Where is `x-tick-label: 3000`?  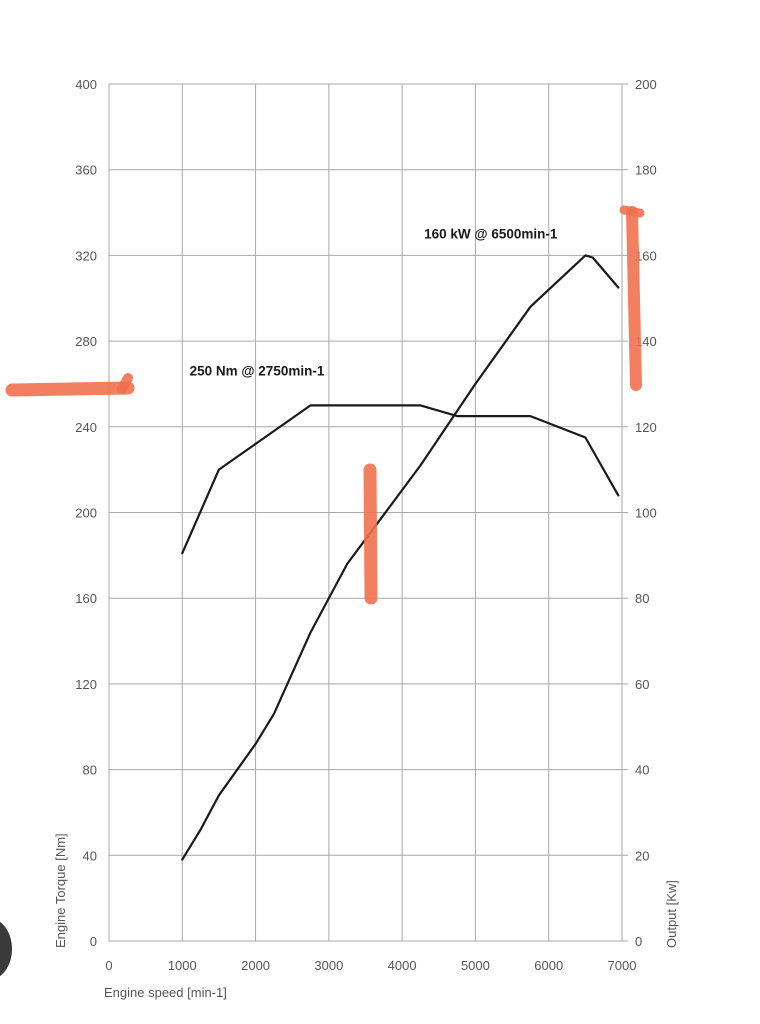 x-tick-label: 3000 is located at coordinates (328, 965).